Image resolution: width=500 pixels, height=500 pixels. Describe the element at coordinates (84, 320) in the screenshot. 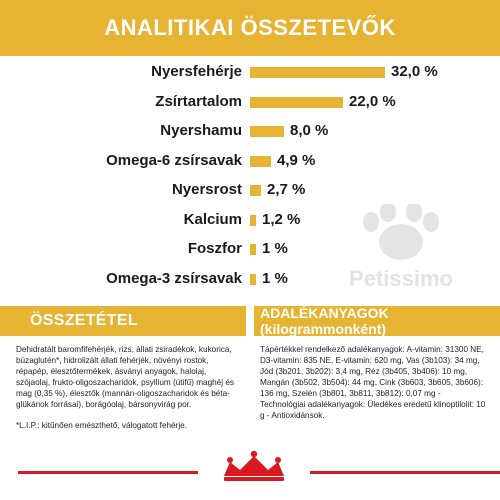

I see `composition-title: ÖSSZETÉTEL` at that location.